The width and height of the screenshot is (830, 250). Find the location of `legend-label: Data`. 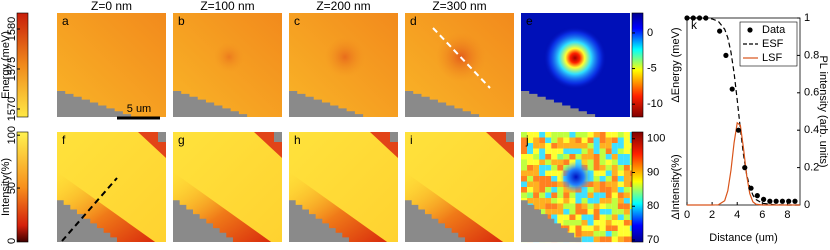

legend-label: Data is located at coordinates (774, 30).